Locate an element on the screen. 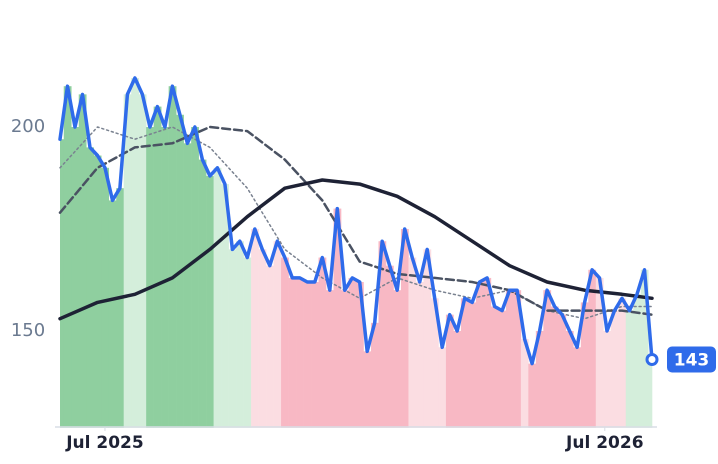 The image size is (718, 464). last-value-label: 143 is located at coordinates (692, 361).